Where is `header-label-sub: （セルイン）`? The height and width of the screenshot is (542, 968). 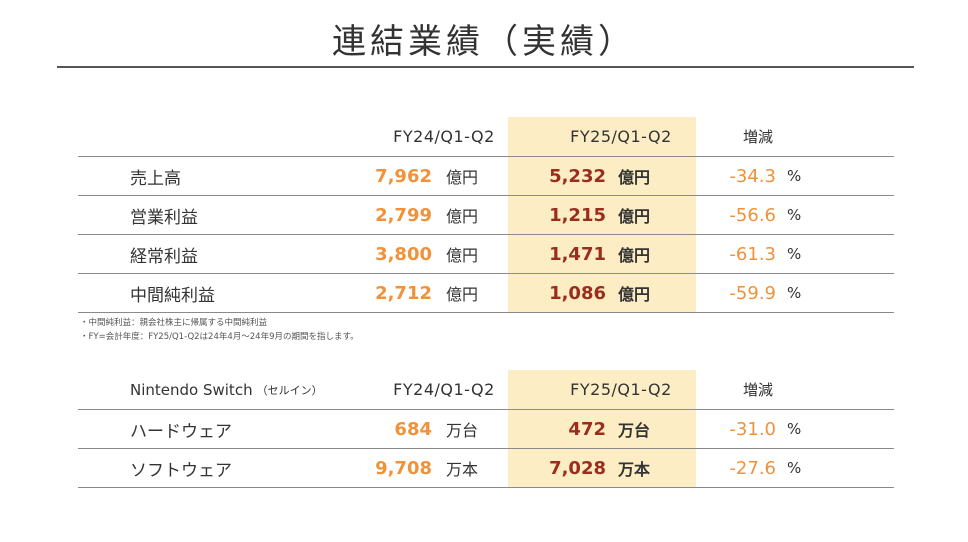 header-label-sub: （セルイン） is located at coordinates (289, 390).